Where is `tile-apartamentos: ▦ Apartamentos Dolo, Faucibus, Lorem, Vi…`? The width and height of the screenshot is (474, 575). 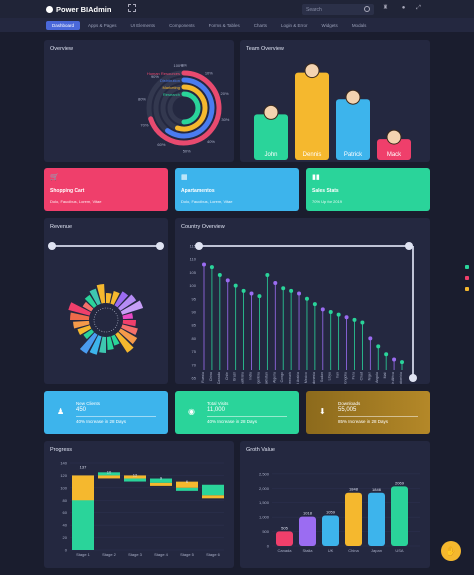
tile-apartamentos: ▦ Apartamentos Dolo, Faucibus, Lorem, Vi… is located at coordinates (237, 189).